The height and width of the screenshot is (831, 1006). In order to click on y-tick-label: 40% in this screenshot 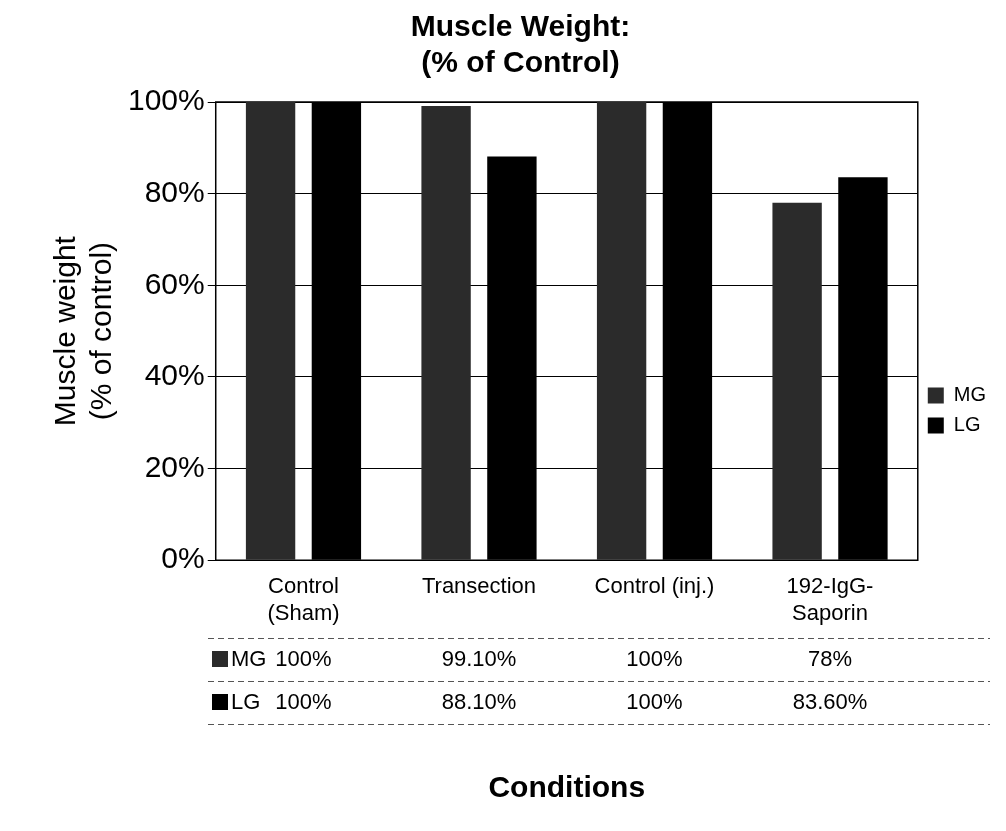, I will do `click(174, 375)`.